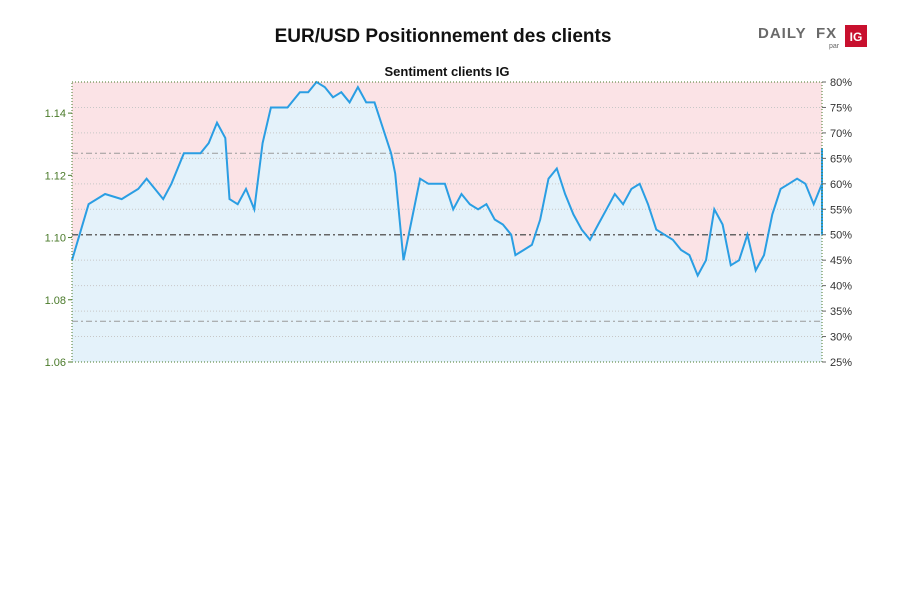  Describe the element at coordinates (841, 363) in the screenshot. I see `right-tick-label: 25%` at that location.